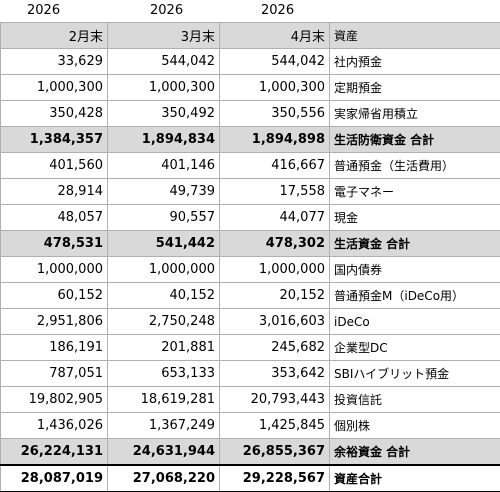 The image size is (500, 492). What do you see at coordinates (163, 478) in the screenshot?
I see `amount-cell: 27,068,220` at bounding box center [163, 478].